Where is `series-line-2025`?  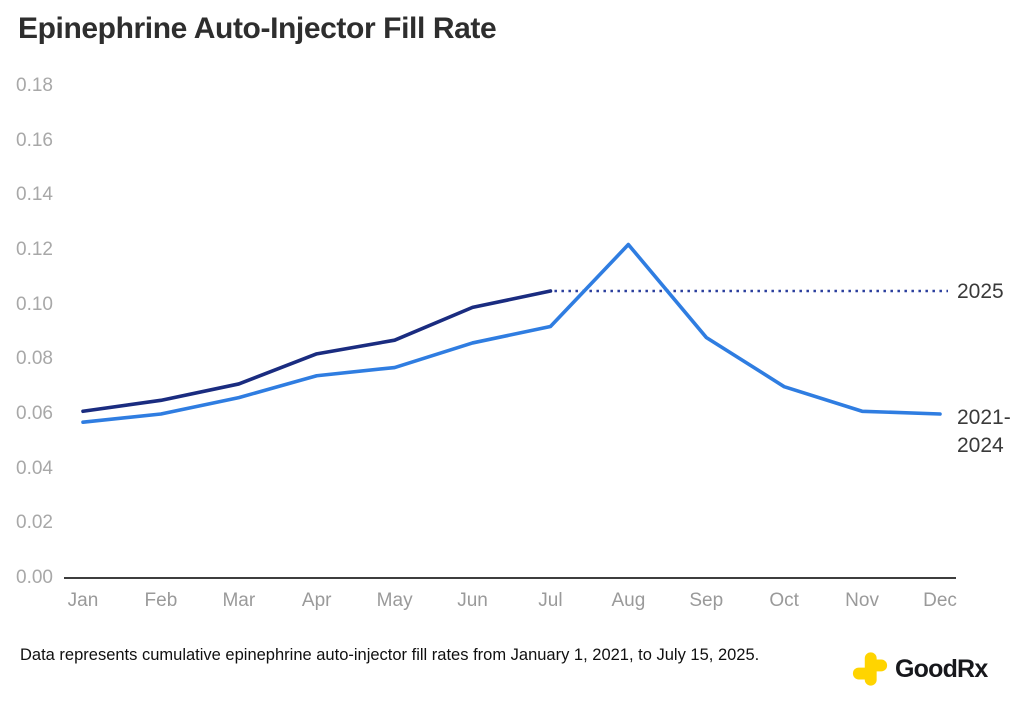 series-line-2025 is located at coordinates (317, 351).